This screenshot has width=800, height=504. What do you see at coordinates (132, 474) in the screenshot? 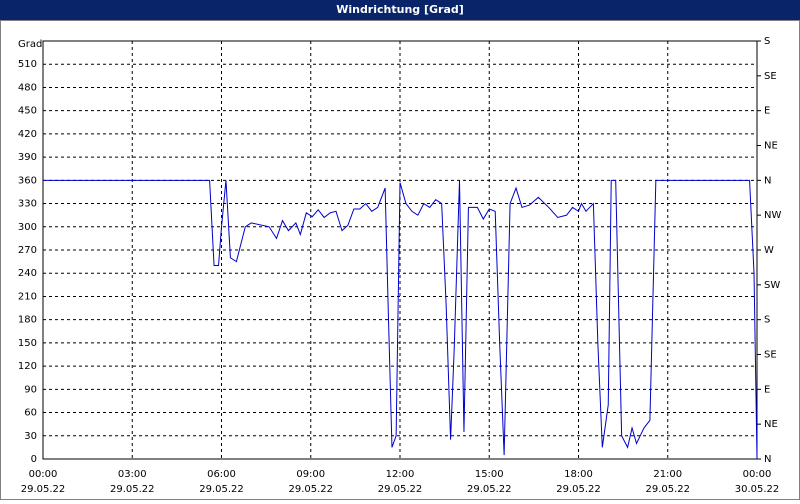
I see `x-tick-label: 03:00` at bounding box center [132, 474].